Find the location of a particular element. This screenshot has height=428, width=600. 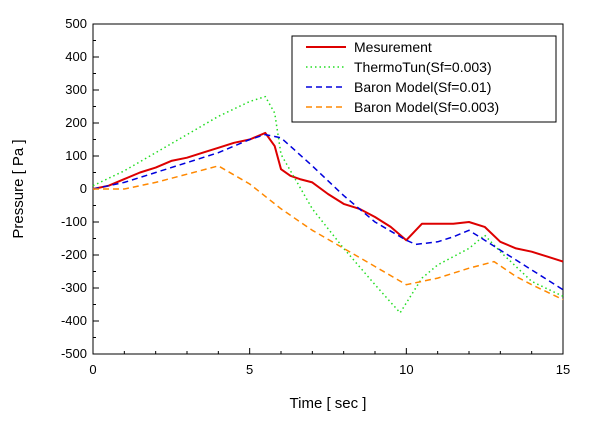

y-tick-label: 100 is located at coordinates (76, 155).